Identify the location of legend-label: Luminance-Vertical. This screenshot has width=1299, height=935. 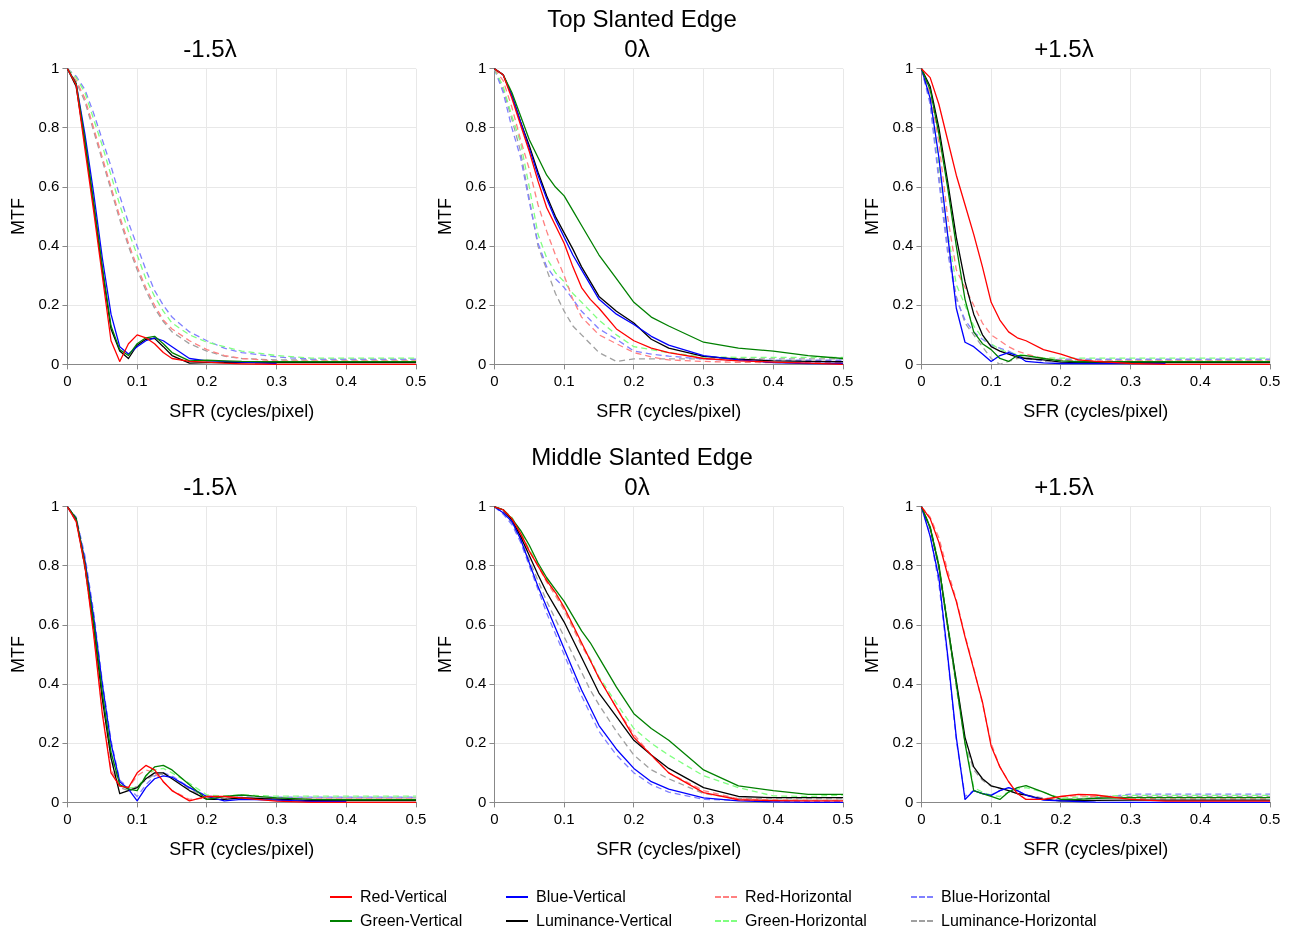
(604, 921).